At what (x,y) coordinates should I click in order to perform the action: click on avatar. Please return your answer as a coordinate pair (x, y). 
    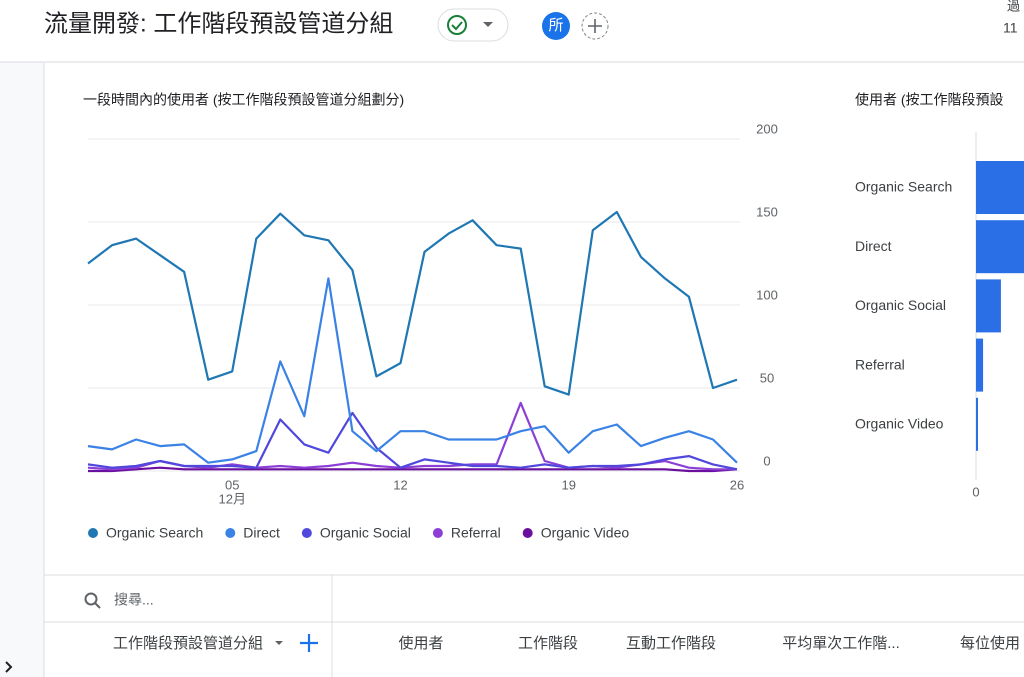
    Looking at the image, I should click on (556, 26).